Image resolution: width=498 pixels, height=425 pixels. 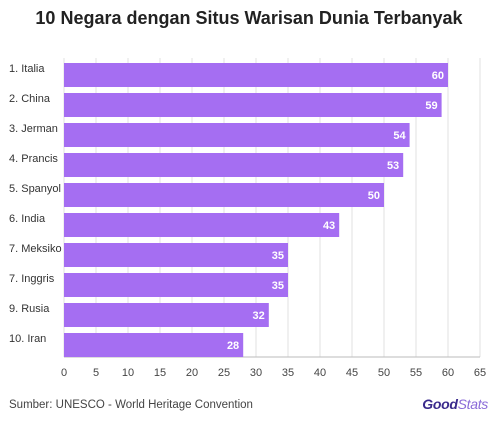 What do you see at coordinates (393, 166) in the screenshot?
I see `value-label: 53` at bounding box center [393, 166].